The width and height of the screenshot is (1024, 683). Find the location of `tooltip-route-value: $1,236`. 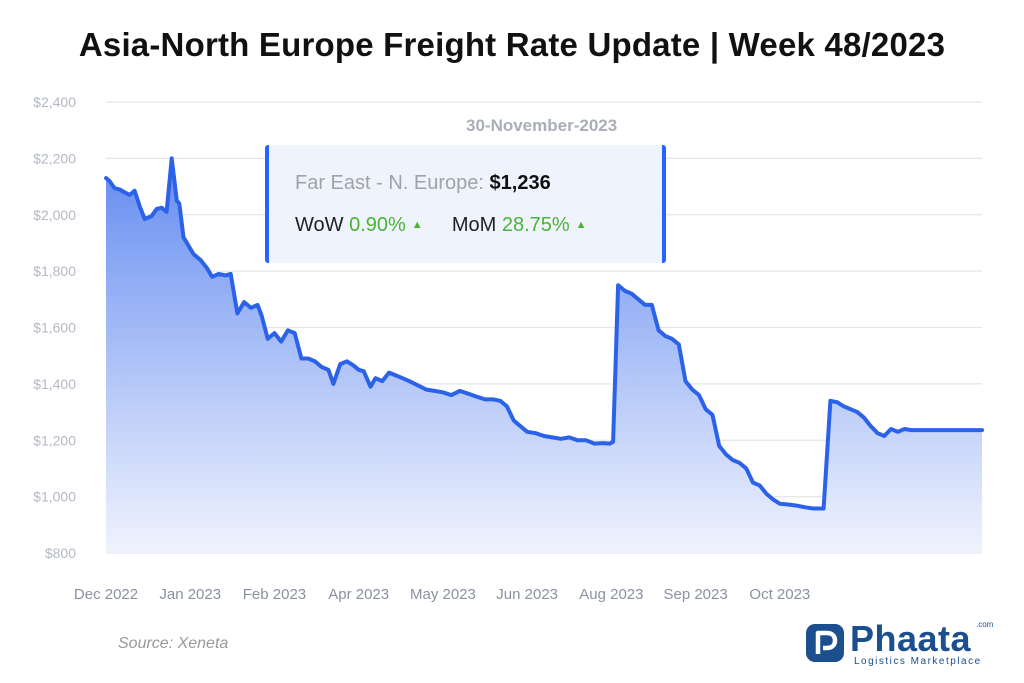

tooltip-route-value: $1,236 is located at coordinates (520, 183).